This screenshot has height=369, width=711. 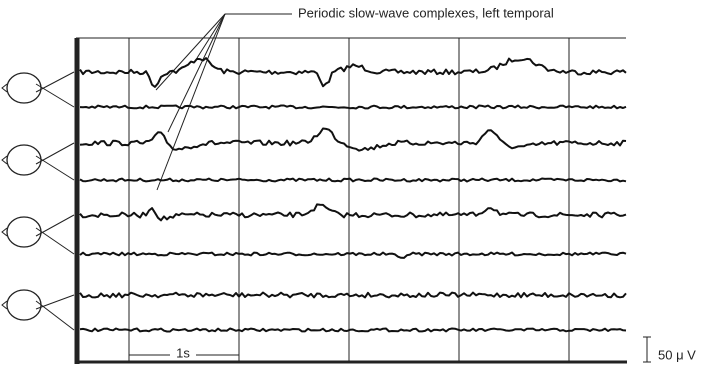 I want to click on time-scale-label: 1s, so click(x=183, y=352).